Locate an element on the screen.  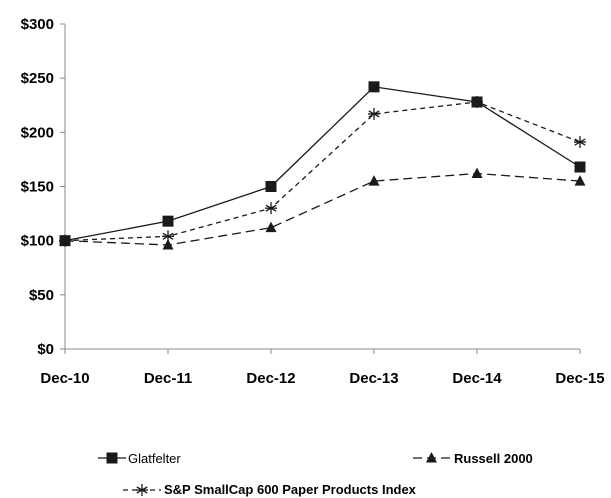
y-tick-label: $100 is located at coordinates (37, 241).